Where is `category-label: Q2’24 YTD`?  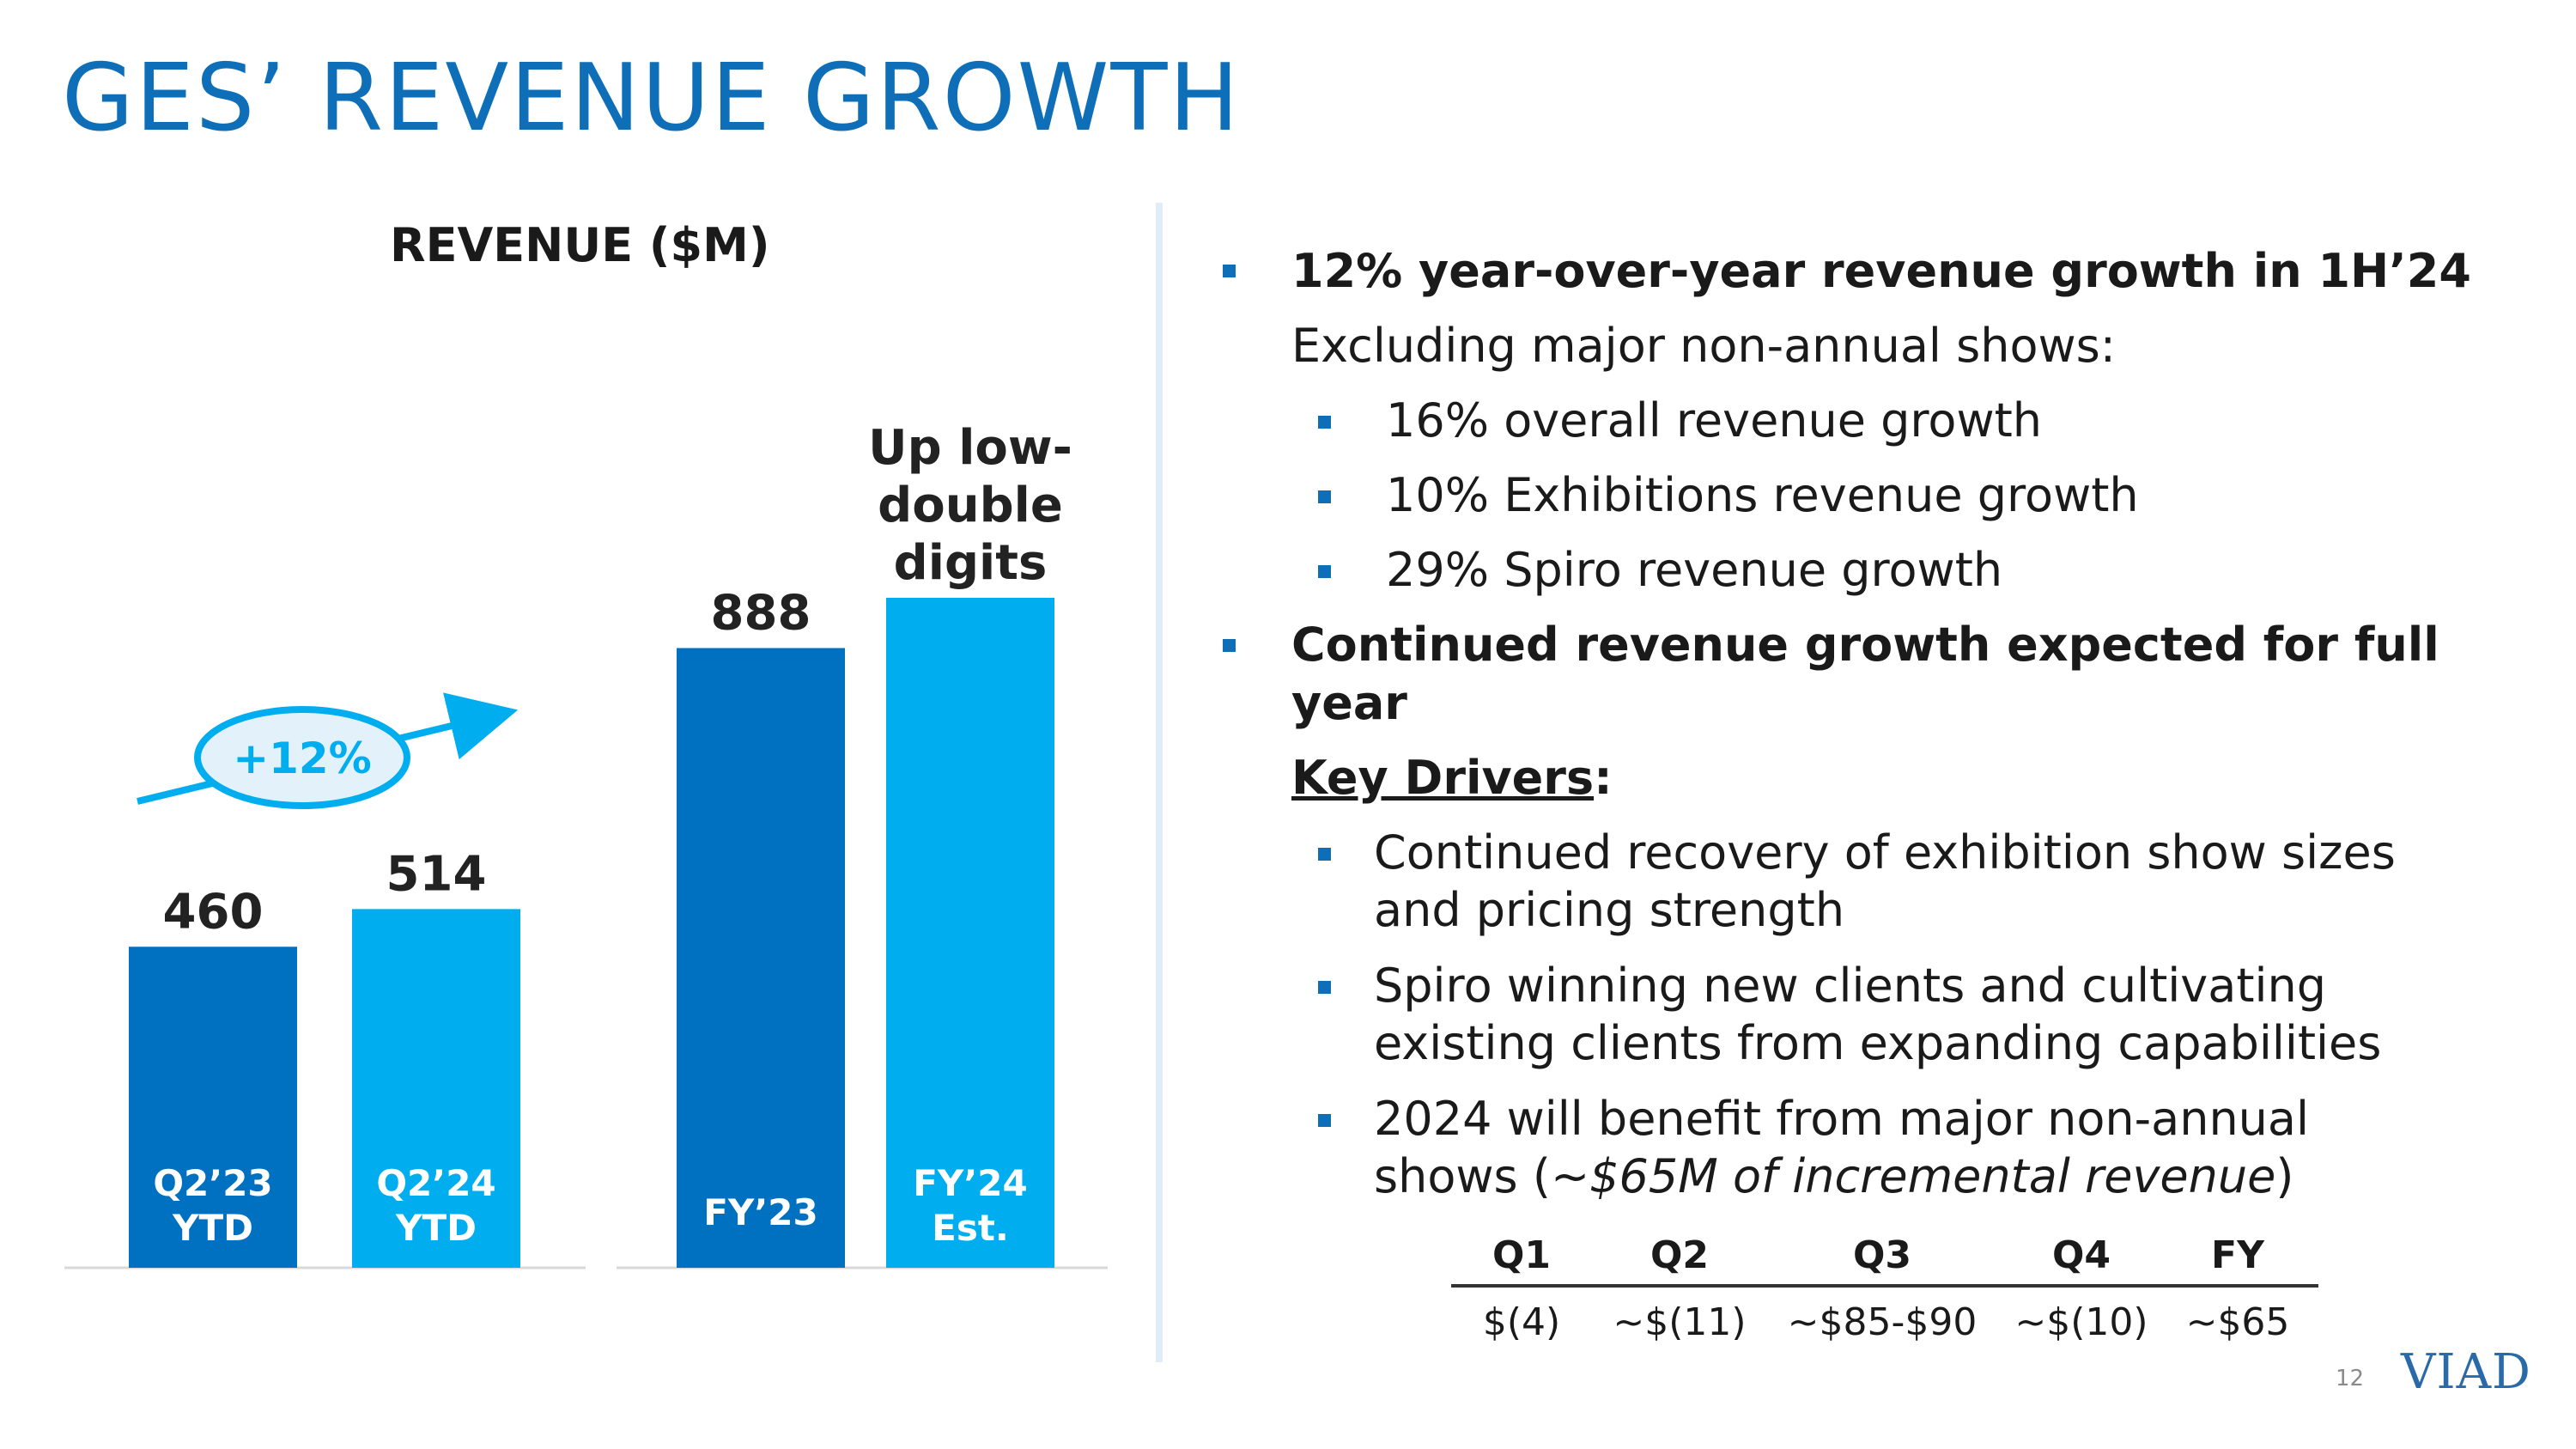
category-label: Q2’24 YTD is located at coordinates (435, 1205).